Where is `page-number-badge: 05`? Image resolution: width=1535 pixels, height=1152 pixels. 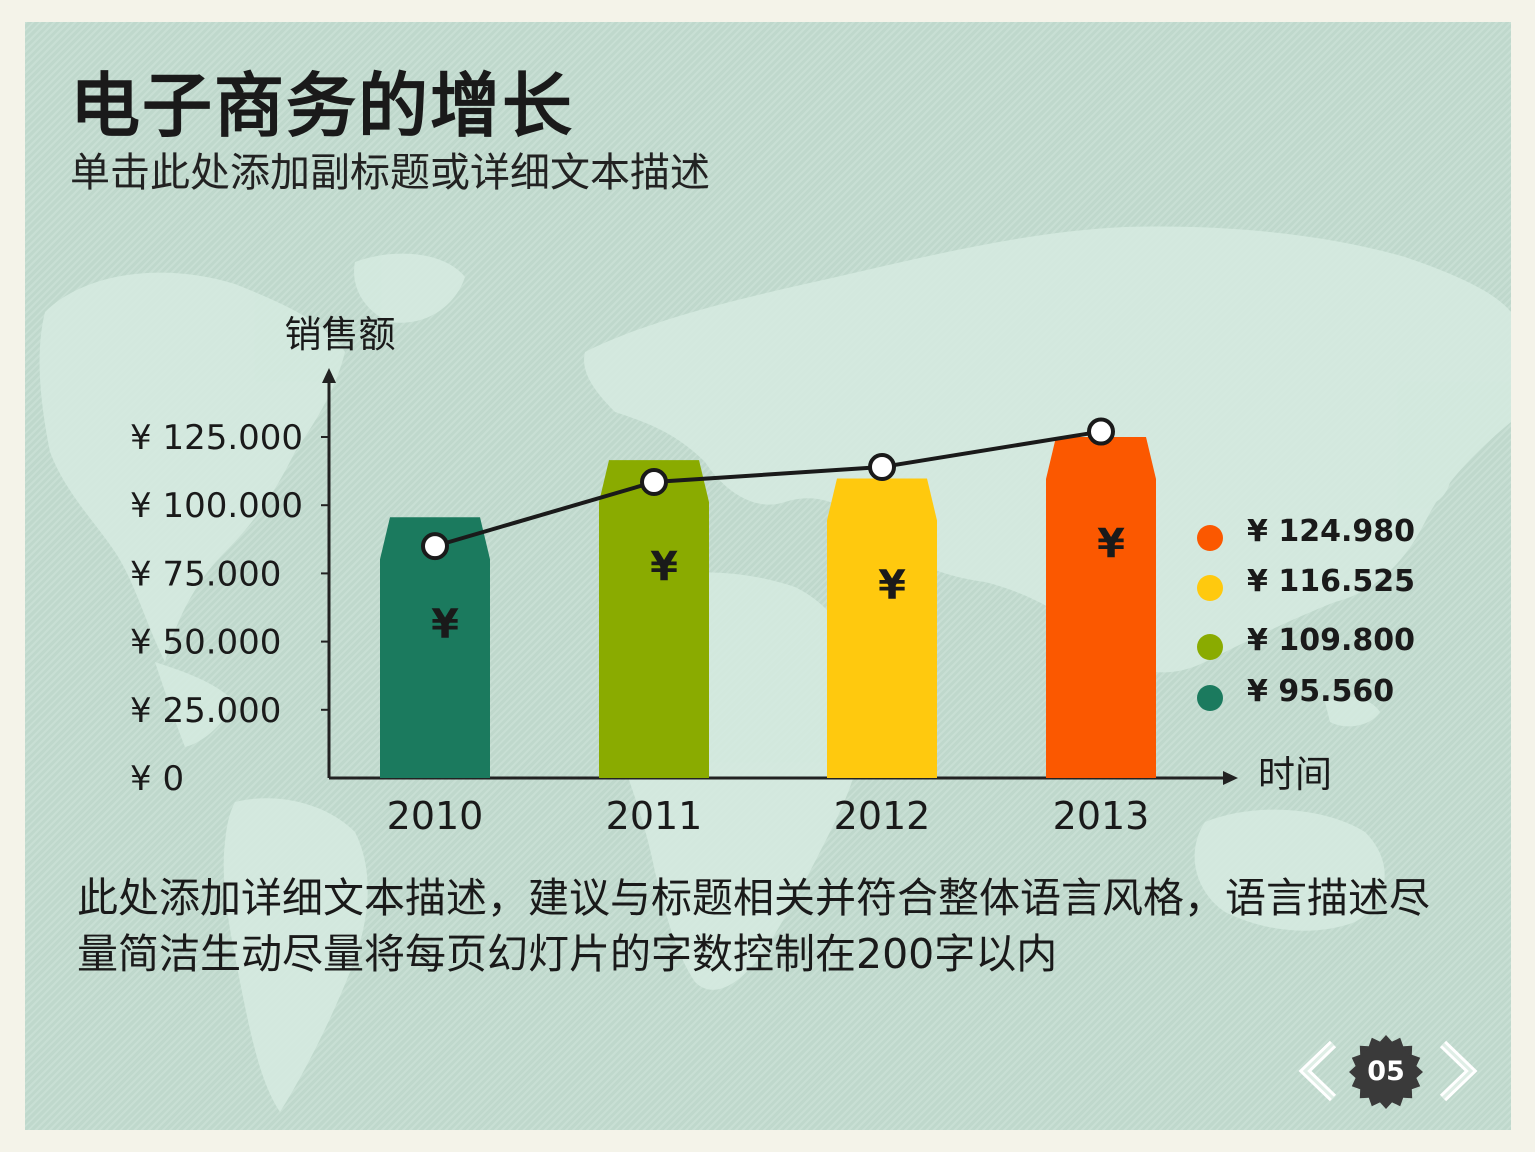 page-number-badge: 05 is located at coordinates (1386, 1072).